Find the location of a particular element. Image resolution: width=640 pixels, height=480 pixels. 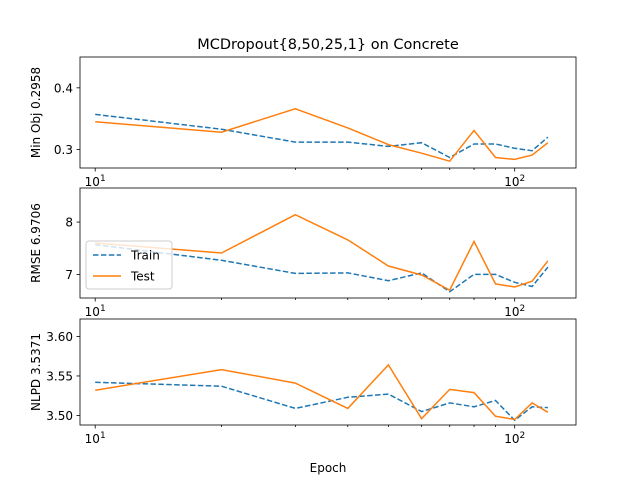

y-tick-label: 8 is located at coordinates (69, 223).